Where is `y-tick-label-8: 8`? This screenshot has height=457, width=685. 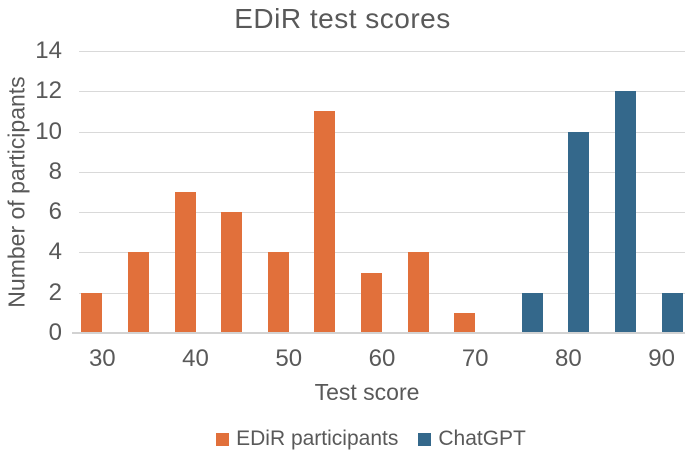
y-tick-label-8: 8 is located at coordinates (55, 171).